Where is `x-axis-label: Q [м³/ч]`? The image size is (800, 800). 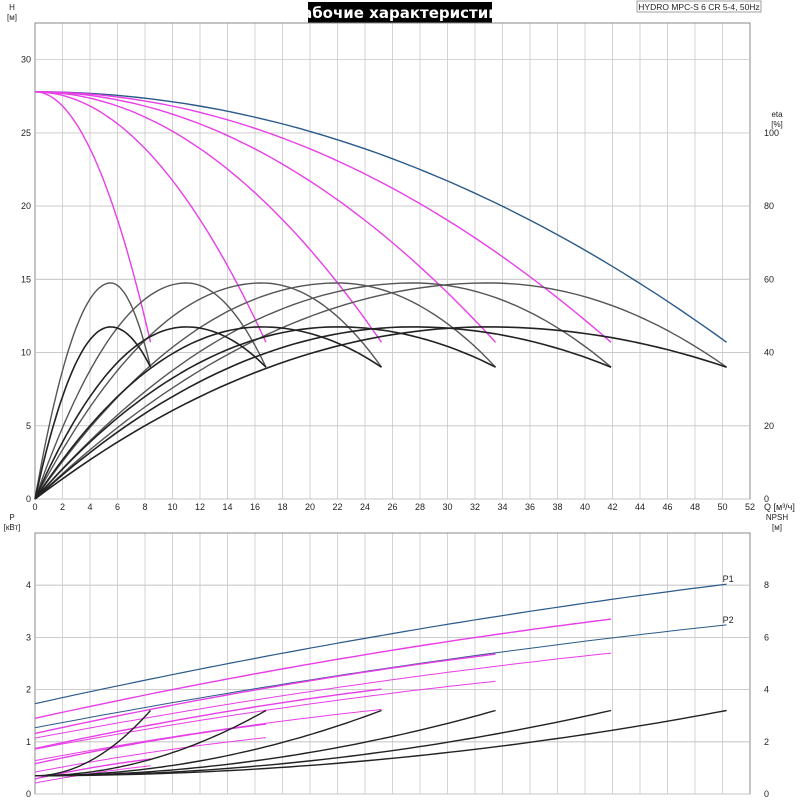
x-axis-label: Q [м³/ч] is located at coordinates (779, 507).